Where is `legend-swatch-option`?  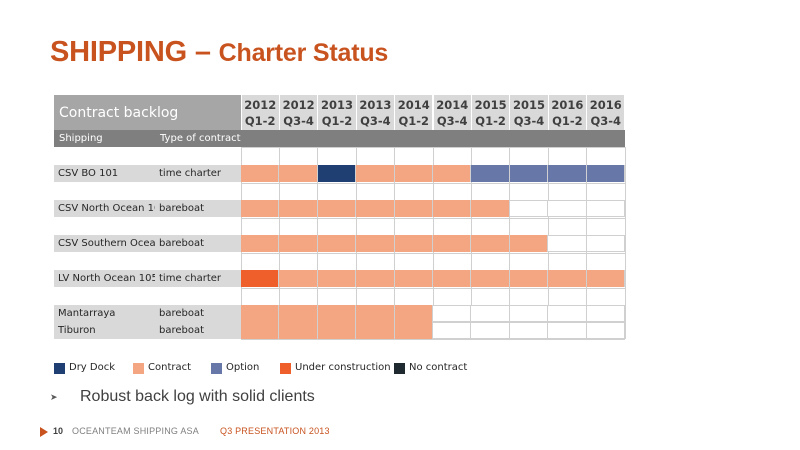
legend-swatch-option is located at coordinates (216, 368).